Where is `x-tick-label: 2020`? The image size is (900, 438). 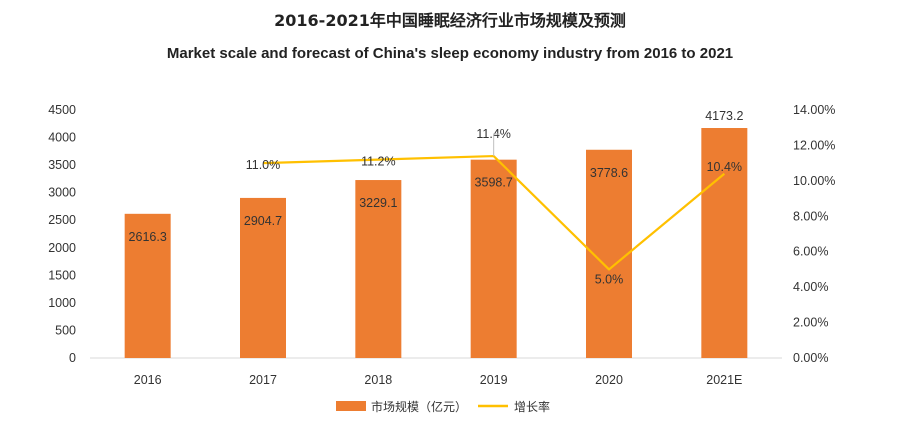 x-tick-label: 2020 is located at coordinates (609, 380).